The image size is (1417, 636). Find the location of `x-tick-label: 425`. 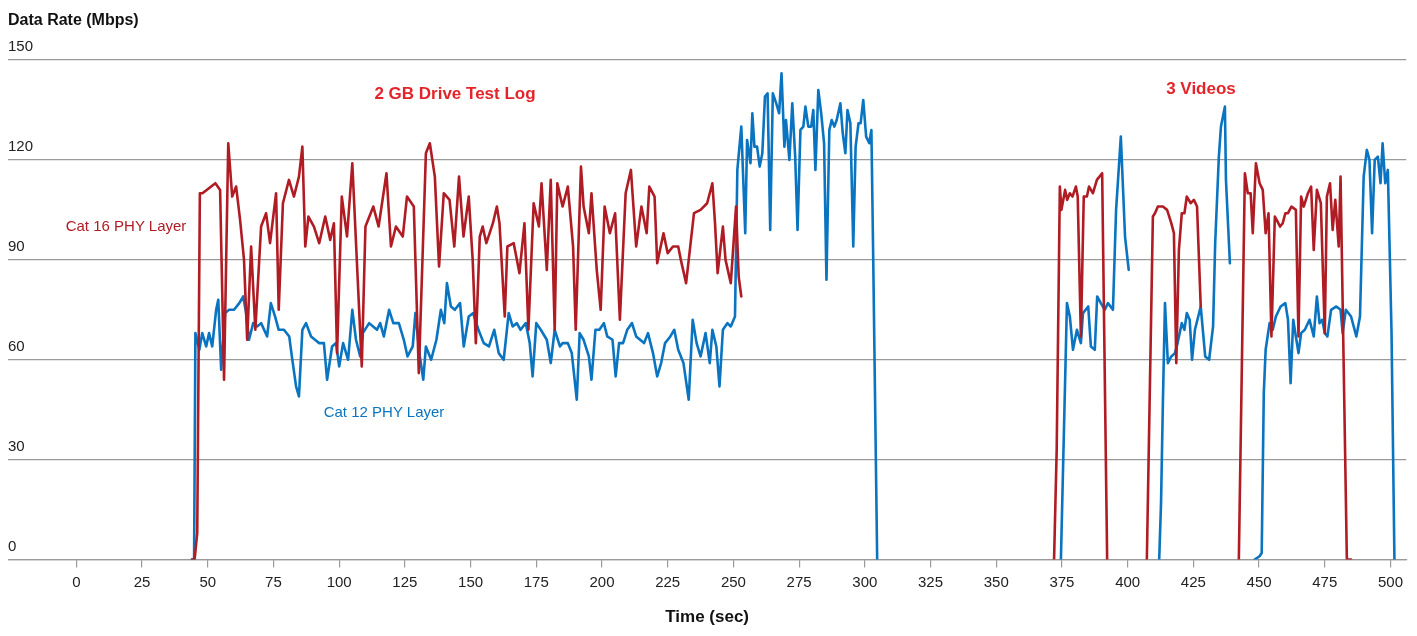

x-tick-label: 425 is located at coordinates (1193, 581).